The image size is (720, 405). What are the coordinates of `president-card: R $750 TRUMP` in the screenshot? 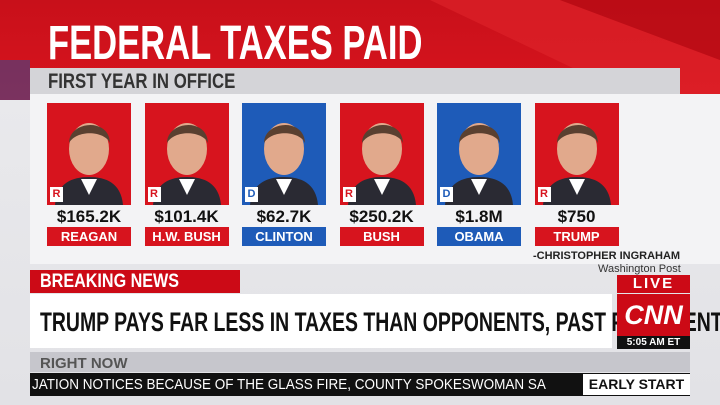 It's located at (576, 174).